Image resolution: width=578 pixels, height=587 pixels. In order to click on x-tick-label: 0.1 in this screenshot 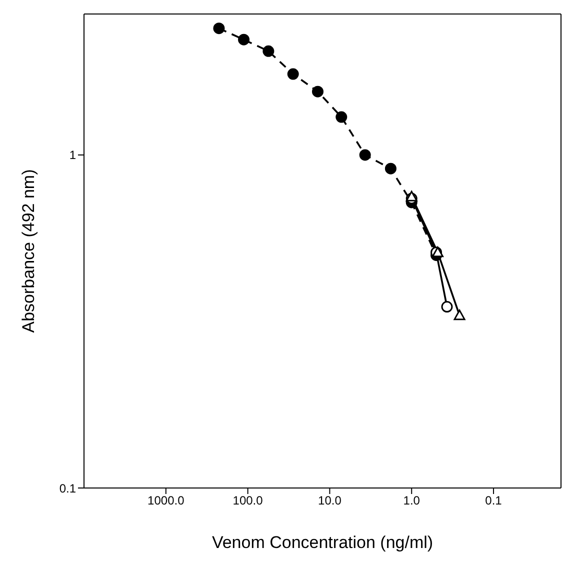, I will do `click(493, 501)`.